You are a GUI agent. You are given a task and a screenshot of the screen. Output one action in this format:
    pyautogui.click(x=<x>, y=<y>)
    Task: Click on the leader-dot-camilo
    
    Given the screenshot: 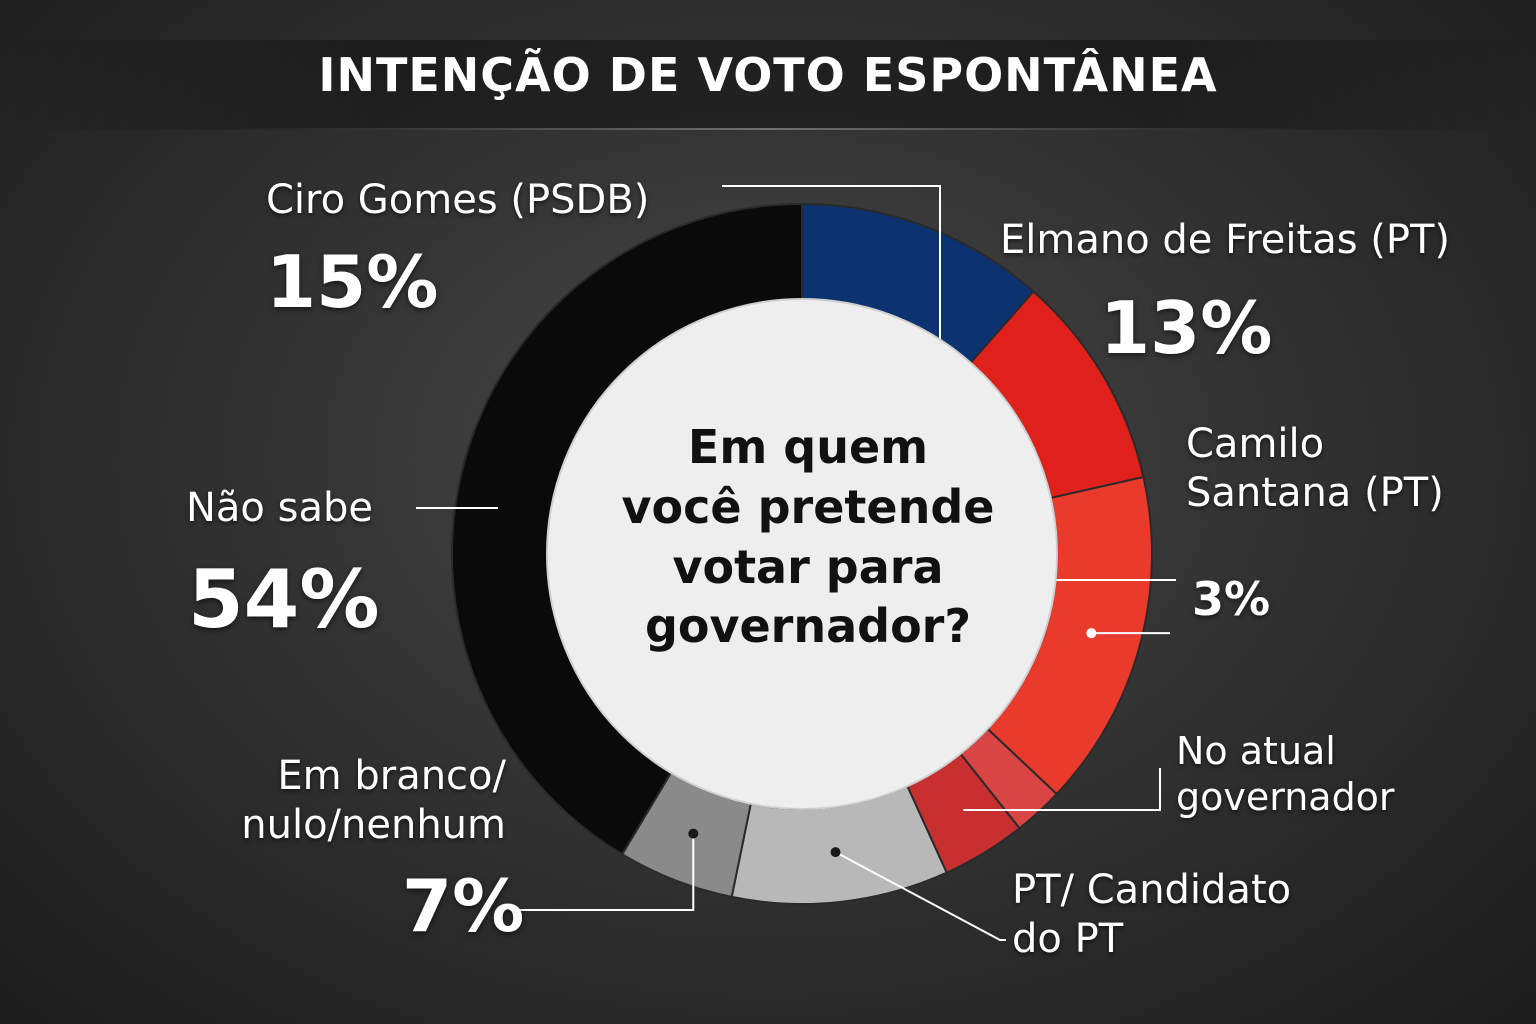 What is the action you would take?
    pyautogui.click(x=1091, y=633)
    